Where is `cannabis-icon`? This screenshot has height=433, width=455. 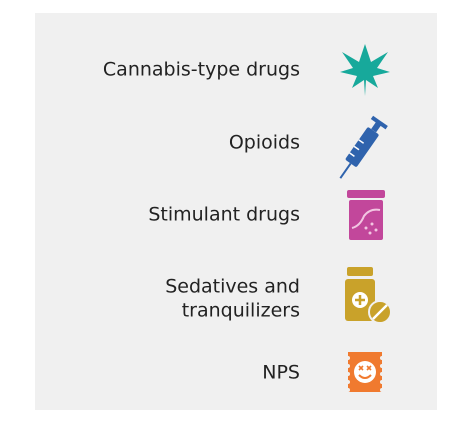
cannabis-icon is located at coordinates (365, 70).